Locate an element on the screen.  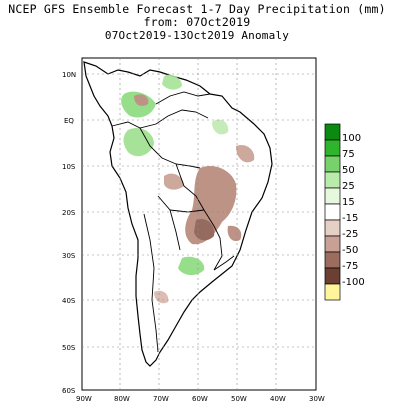
lat-label: EQ is located at coordinates (69, 121).